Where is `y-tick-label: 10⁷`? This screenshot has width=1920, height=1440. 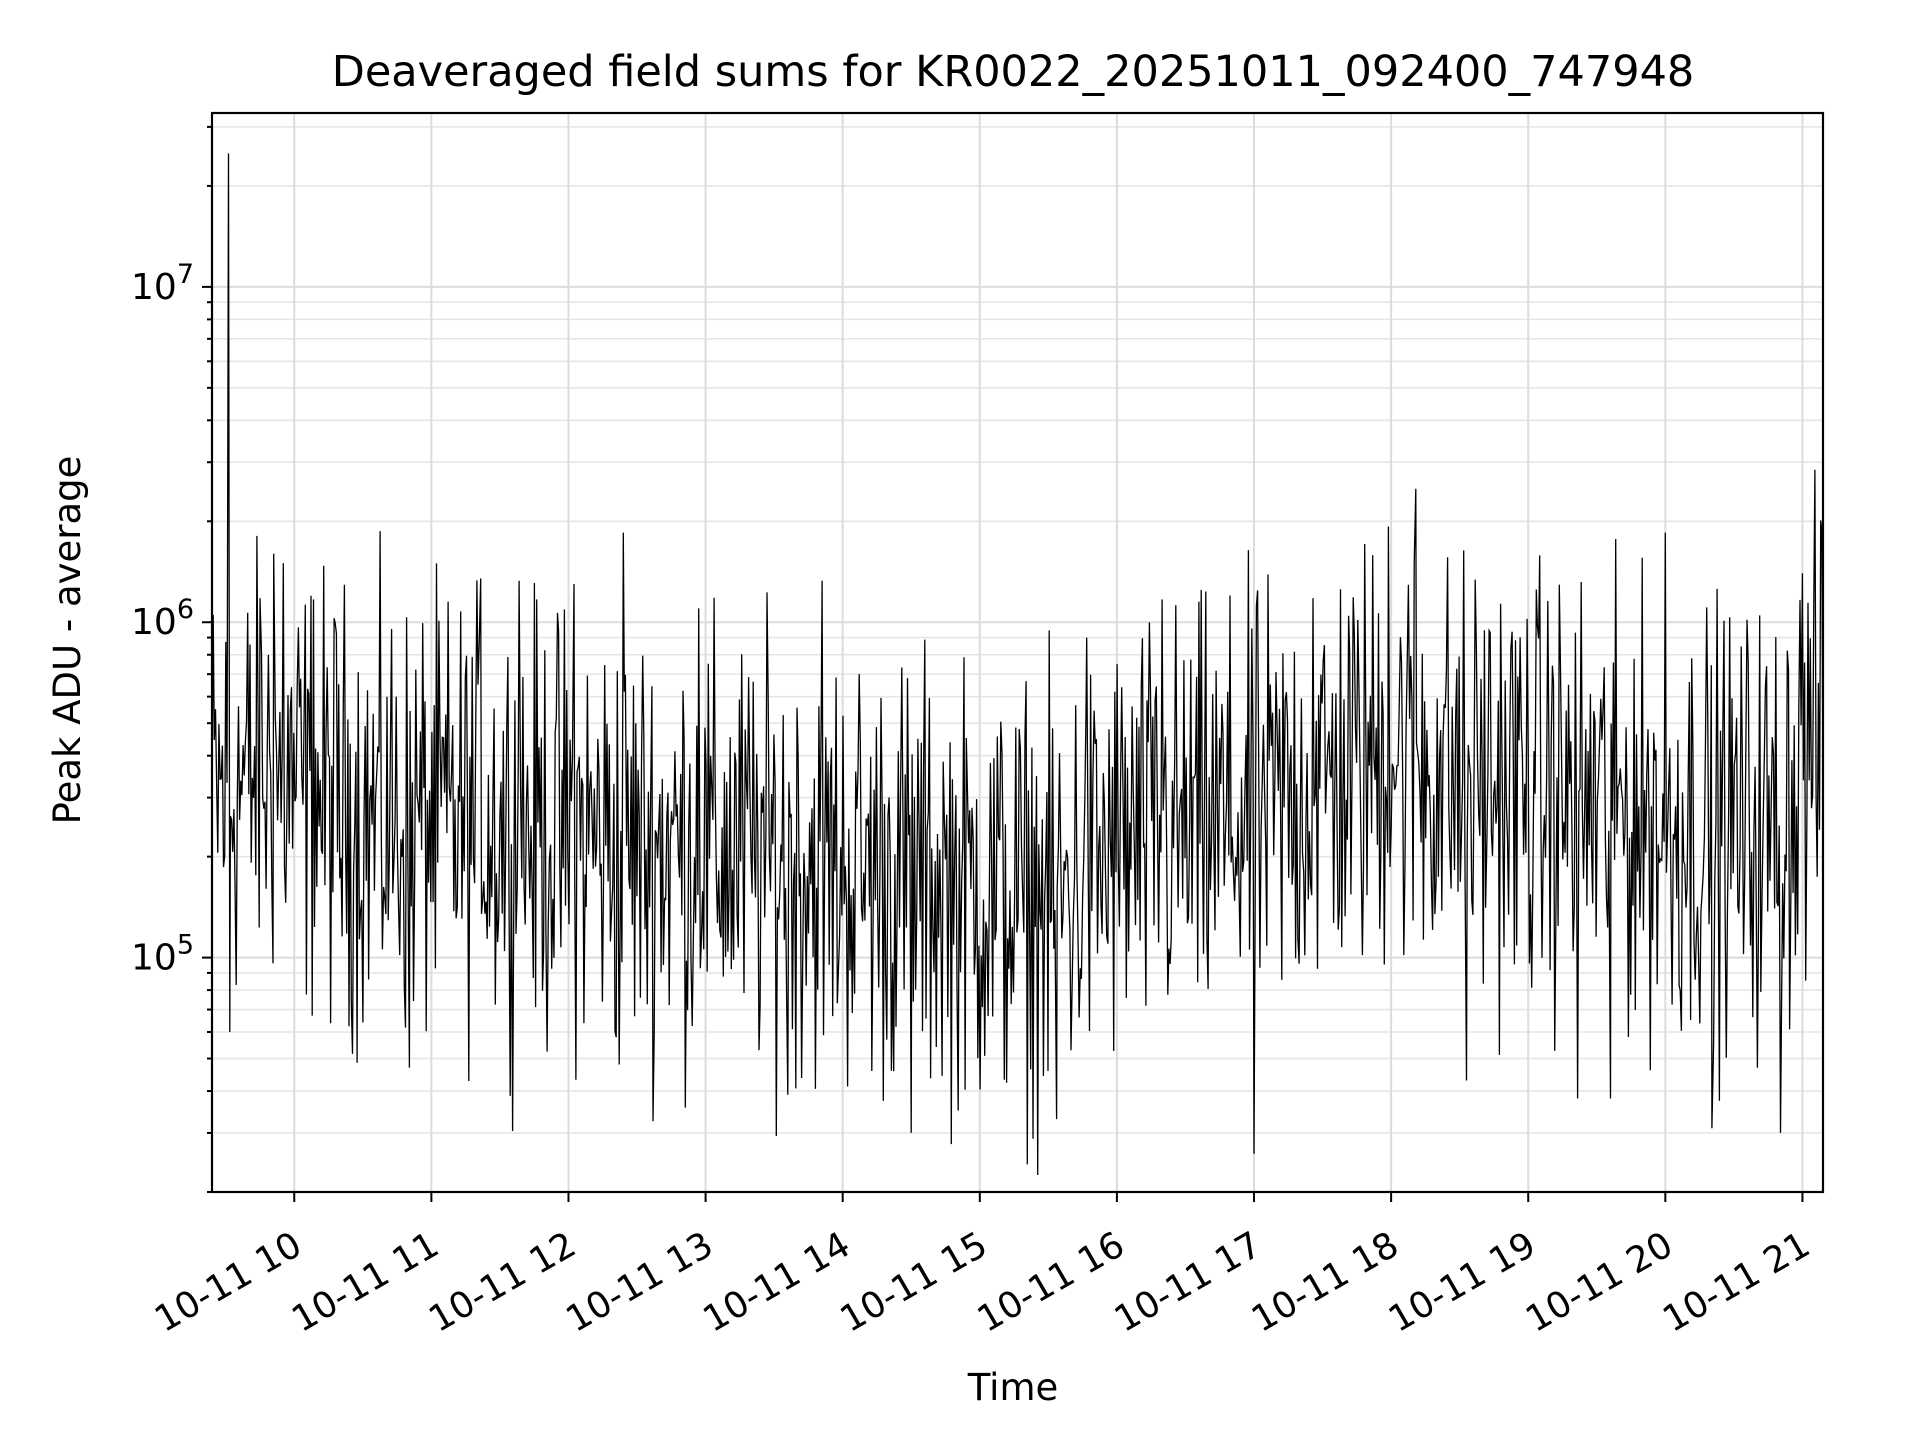 y-tick-label: 10⁷ is located at coordinates (162, 283).